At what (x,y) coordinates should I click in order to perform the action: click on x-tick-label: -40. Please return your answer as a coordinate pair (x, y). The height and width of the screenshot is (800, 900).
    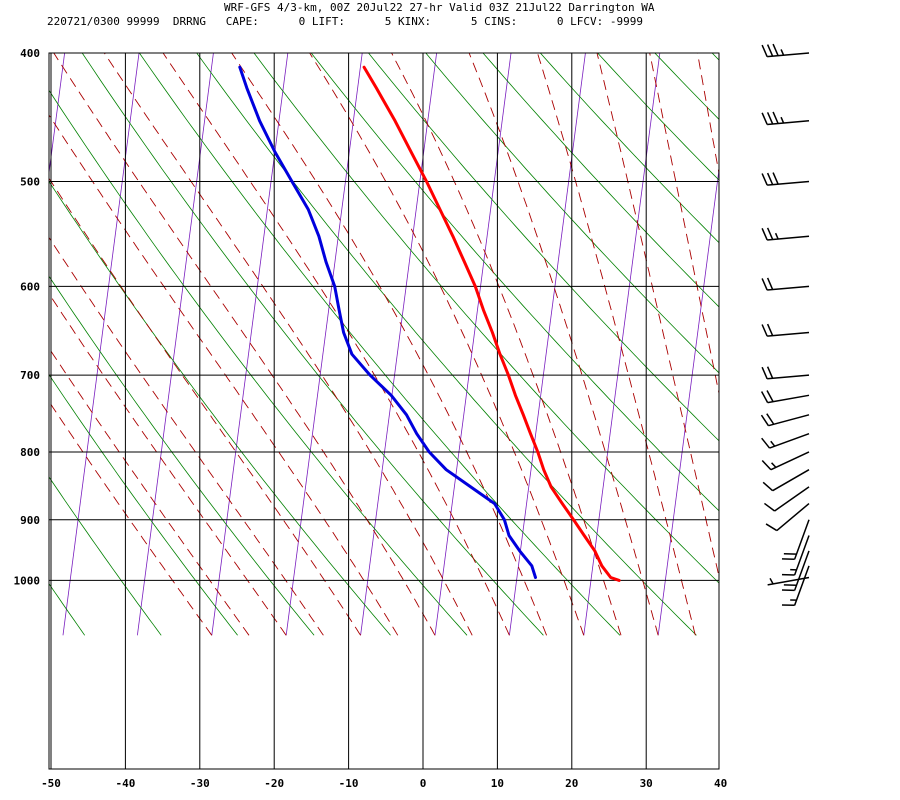
    Looking at the image, I should click on (125, 783).